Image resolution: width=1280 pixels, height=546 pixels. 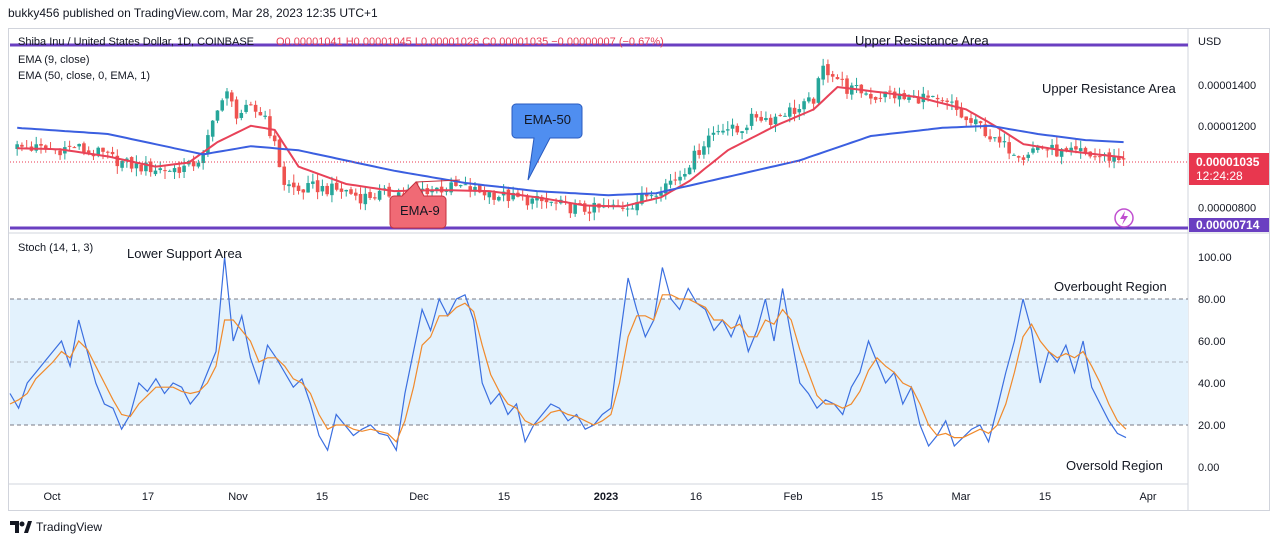 I want to click on footer-brand: TradingView, so click(x=56, y=527).